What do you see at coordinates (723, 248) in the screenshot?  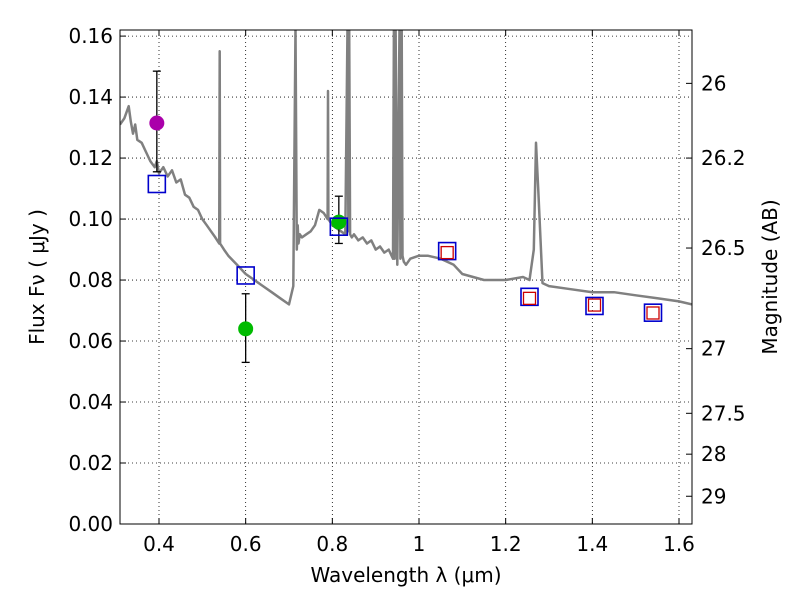 I see `right-tick-label: 26.5` at bounding box center [723, 248].